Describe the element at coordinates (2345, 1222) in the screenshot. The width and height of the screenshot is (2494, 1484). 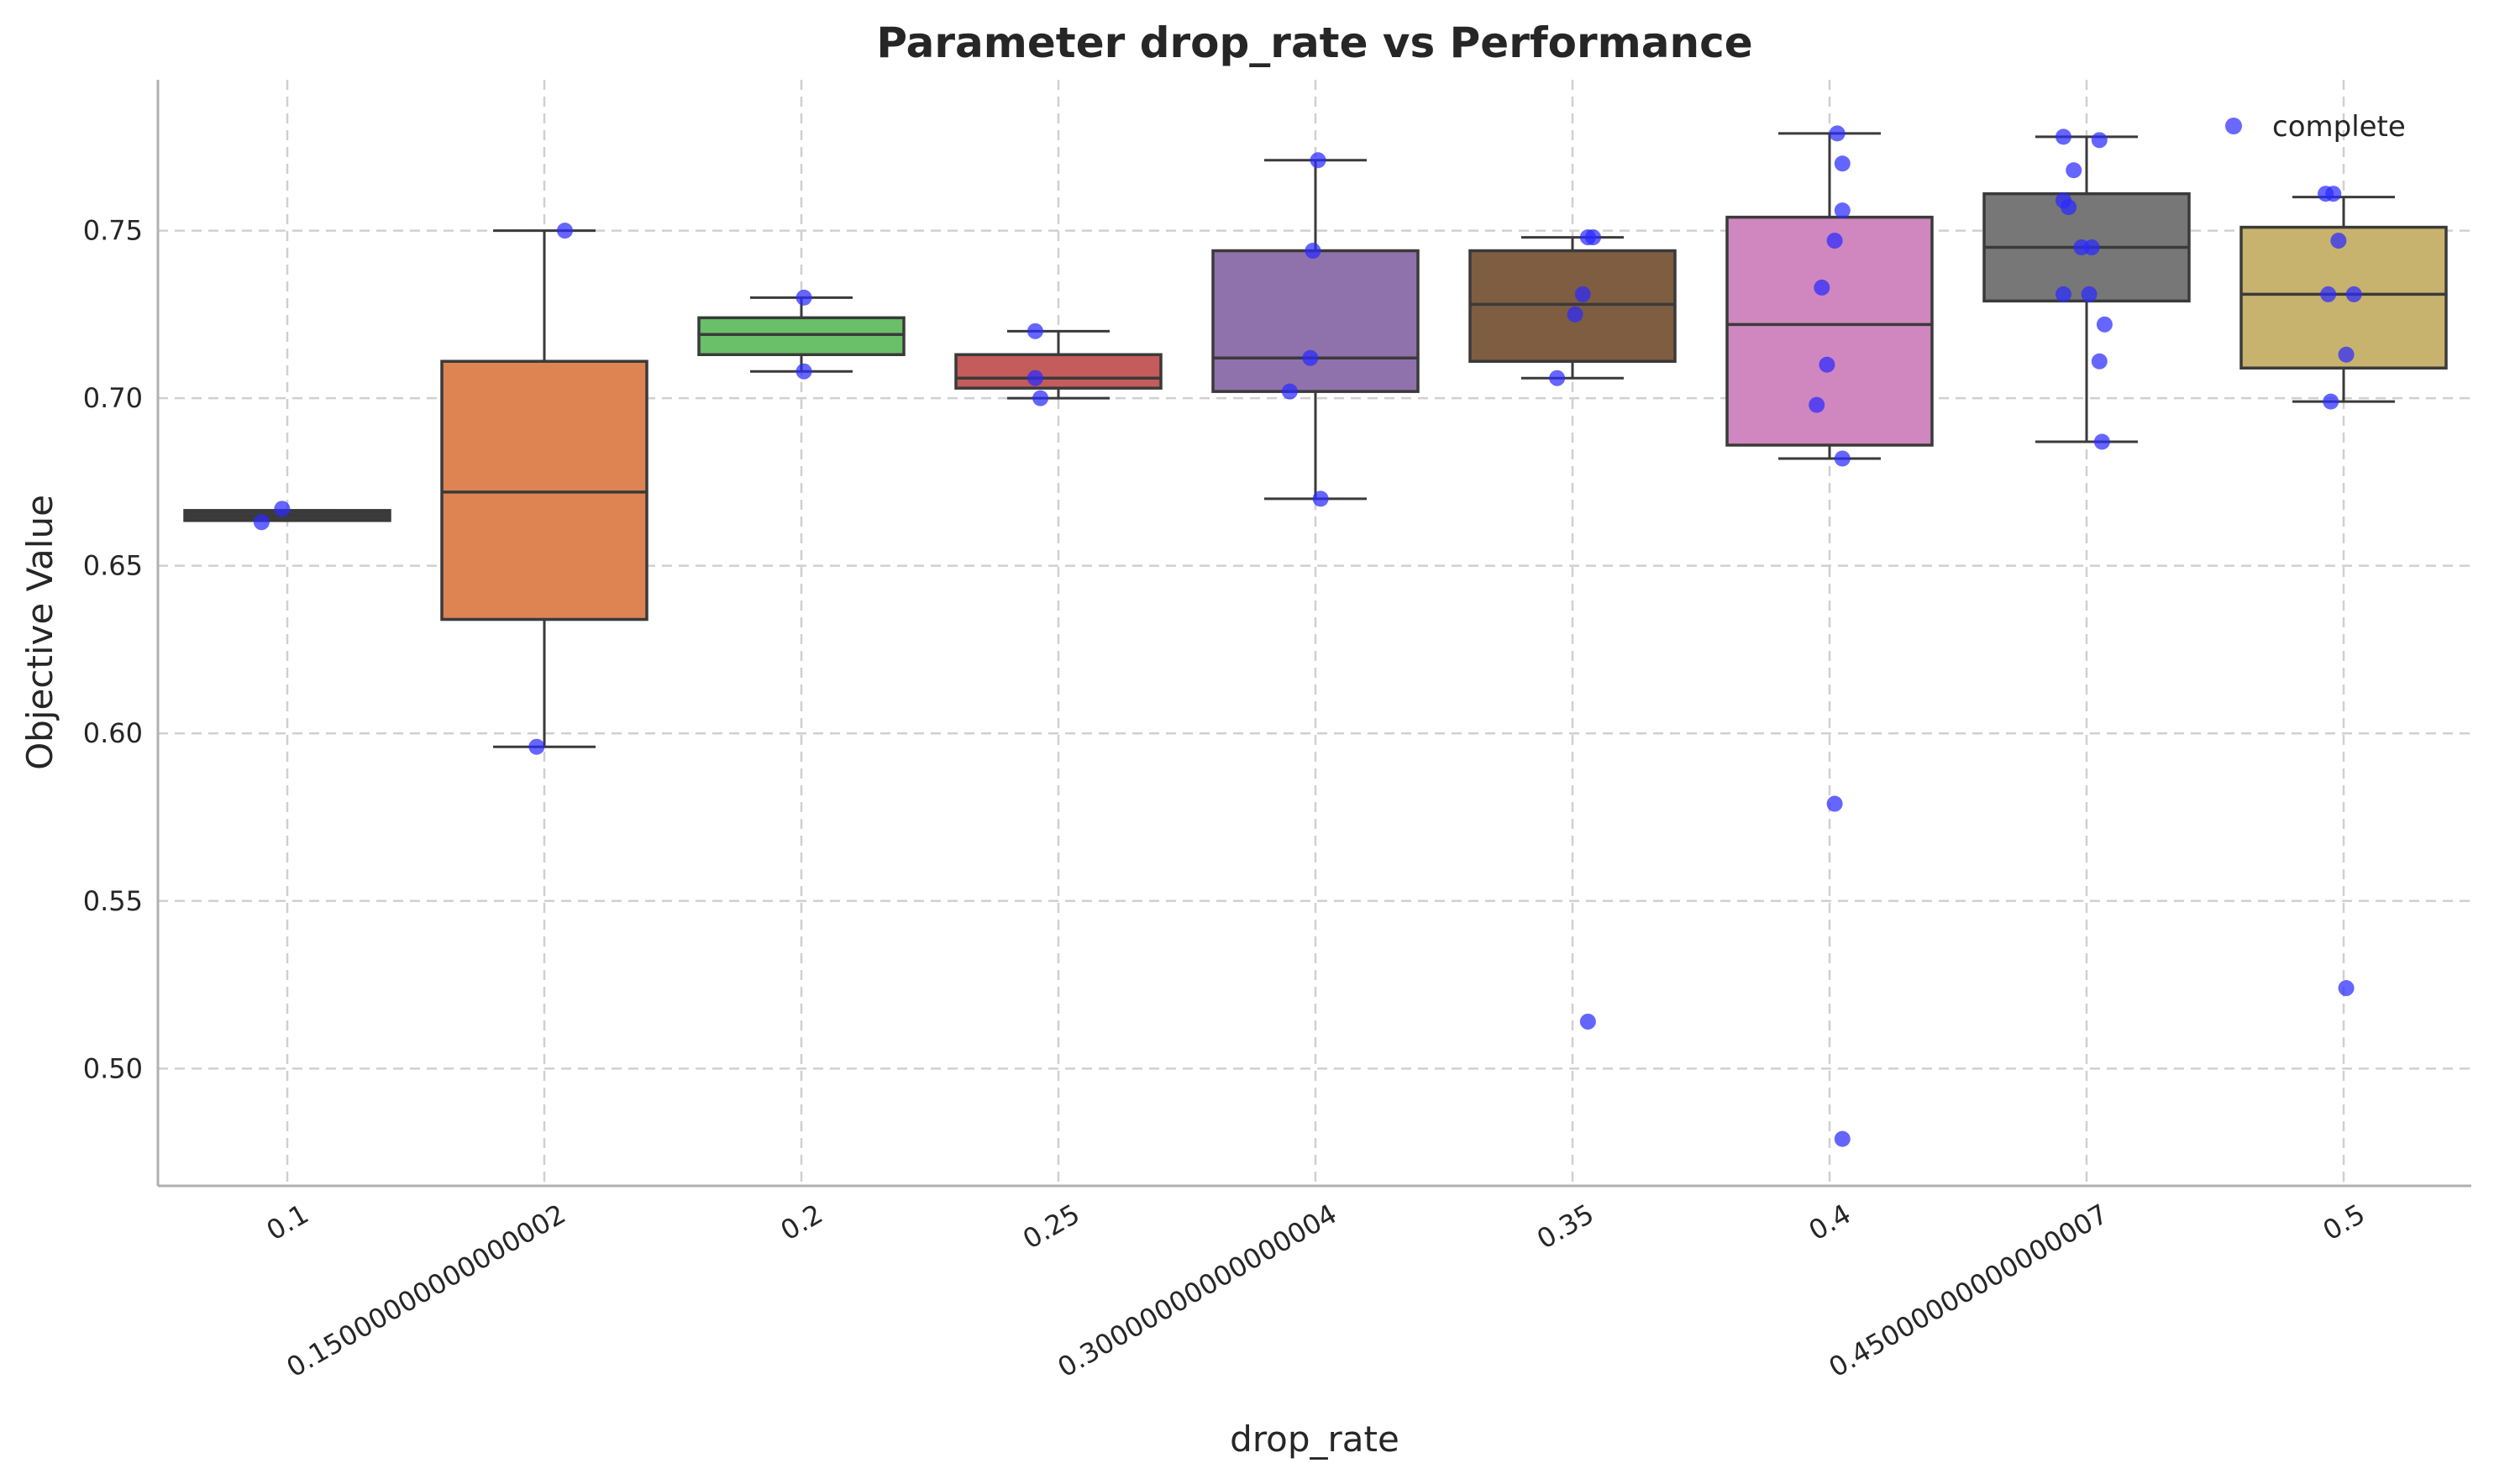
I see `x-tick-label: 0.5` at that location.